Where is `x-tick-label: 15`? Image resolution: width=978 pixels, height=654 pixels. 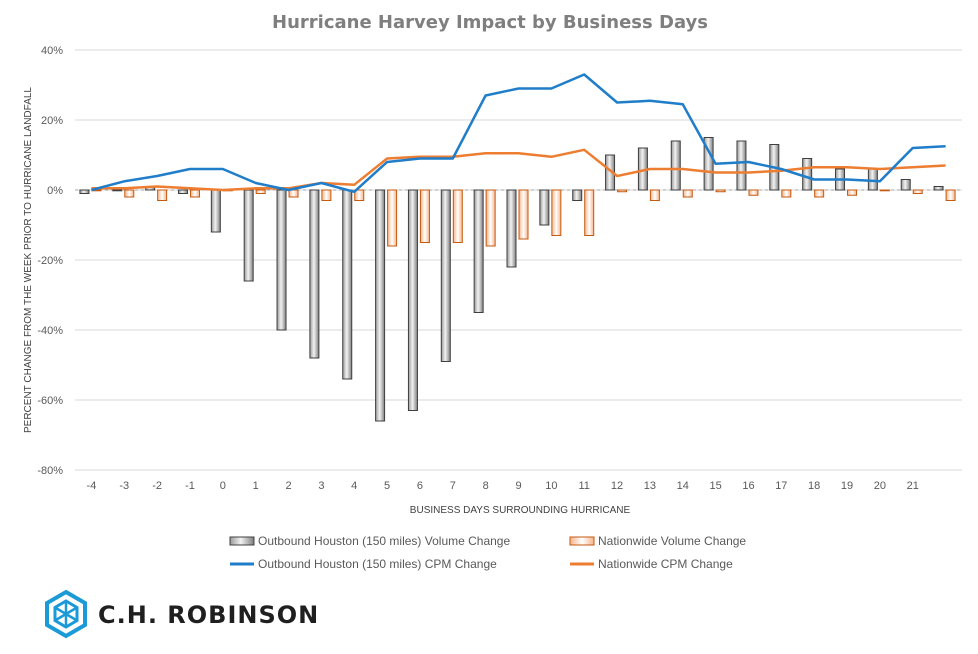
x-tick-label: 15 is located at coordinates (715, 486).